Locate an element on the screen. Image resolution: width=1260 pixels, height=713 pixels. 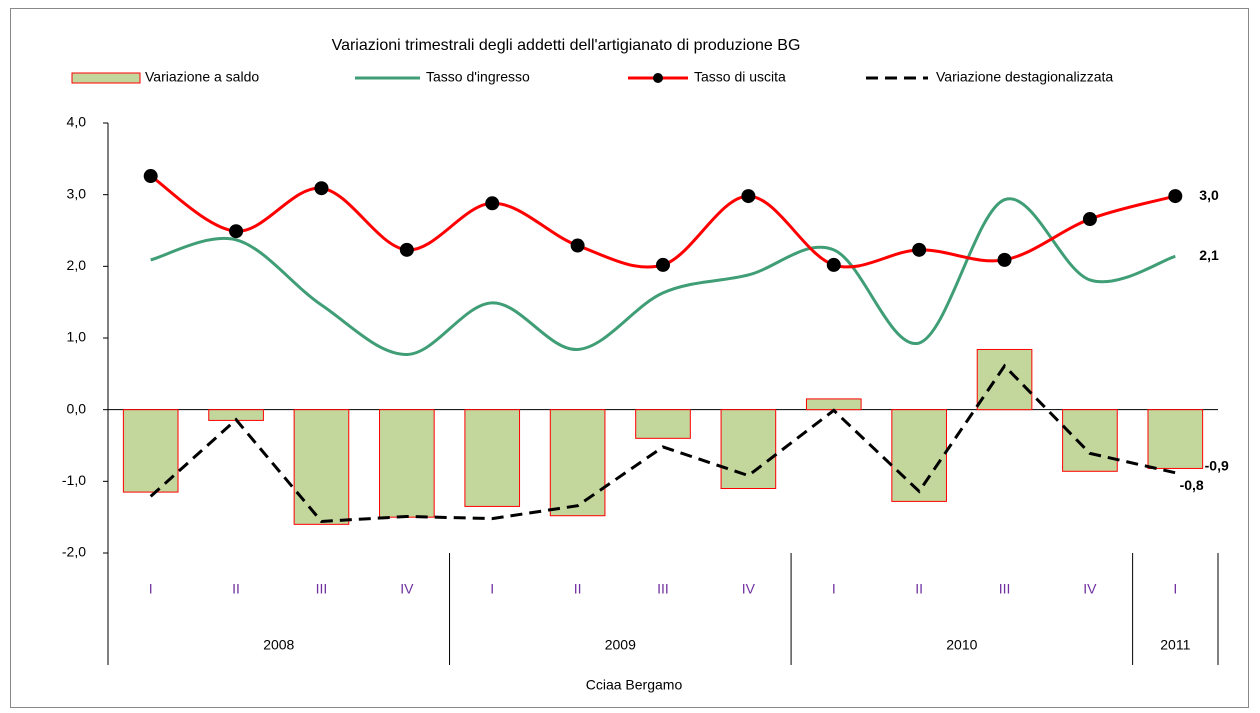
group-label: 2010 is located at coordinates (961, 645).